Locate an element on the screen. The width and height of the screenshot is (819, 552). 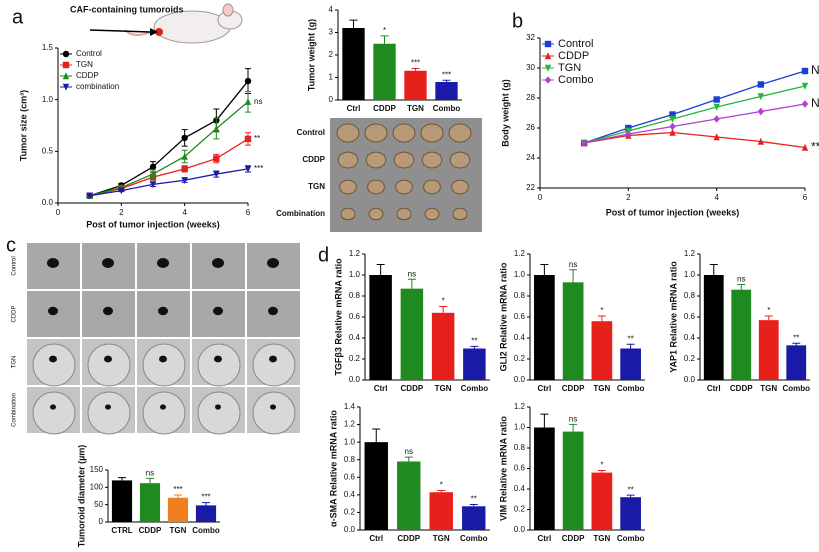
x-tick-label: 4 is located at coordinates (184, 212).